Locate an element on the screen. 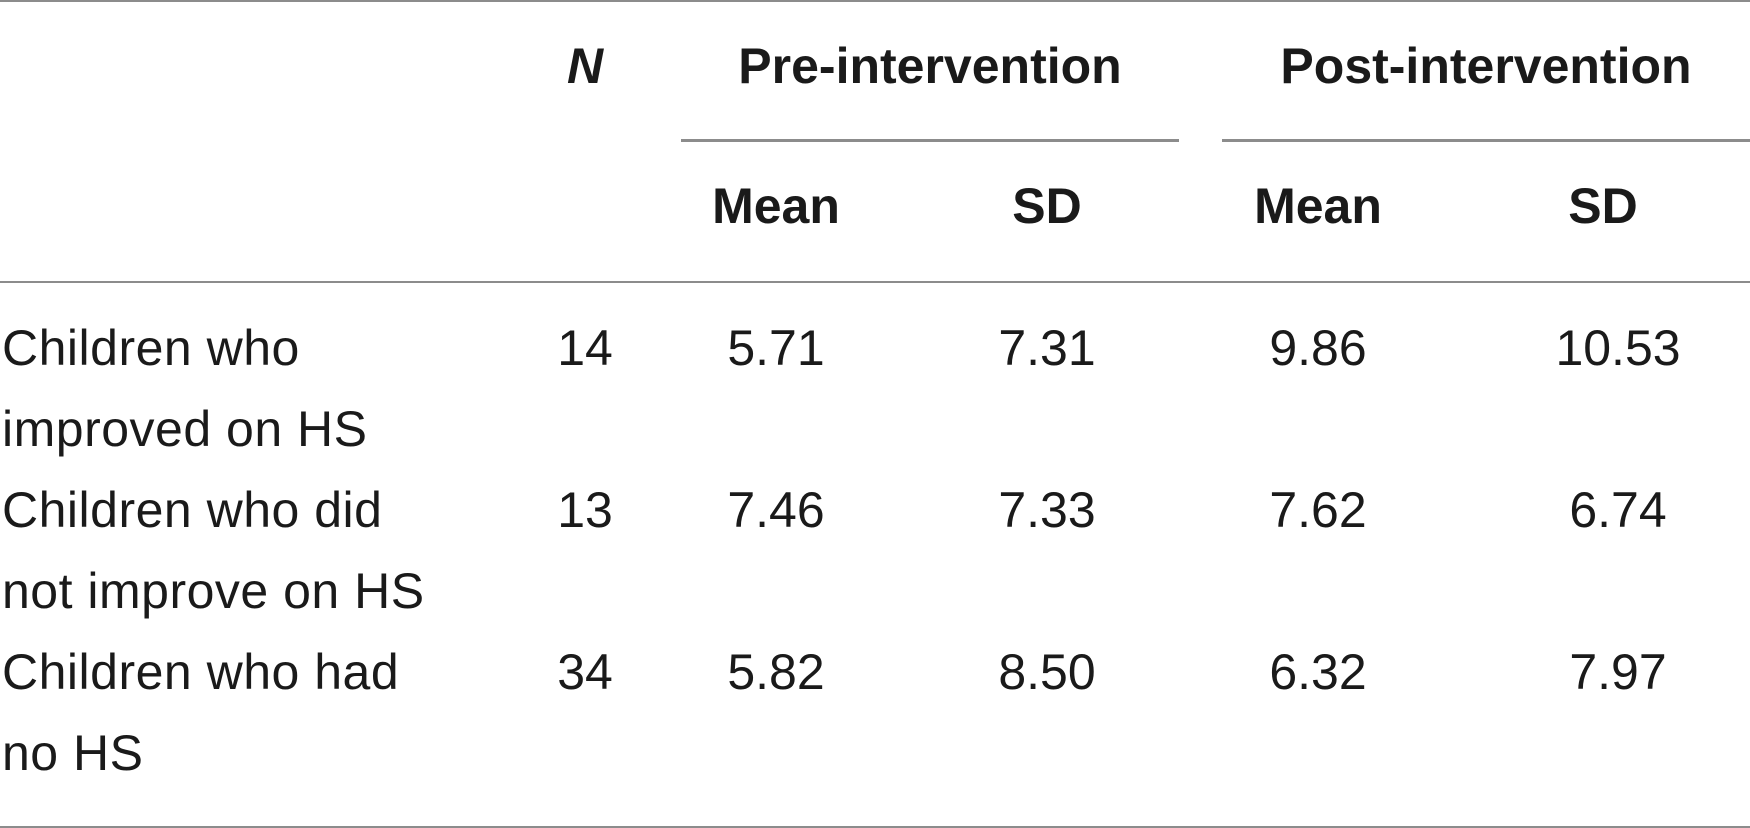 The height and width of the screenshot is (828, 1750). cell-pre-mean: 5.82 is located at coordinates (776, 672).